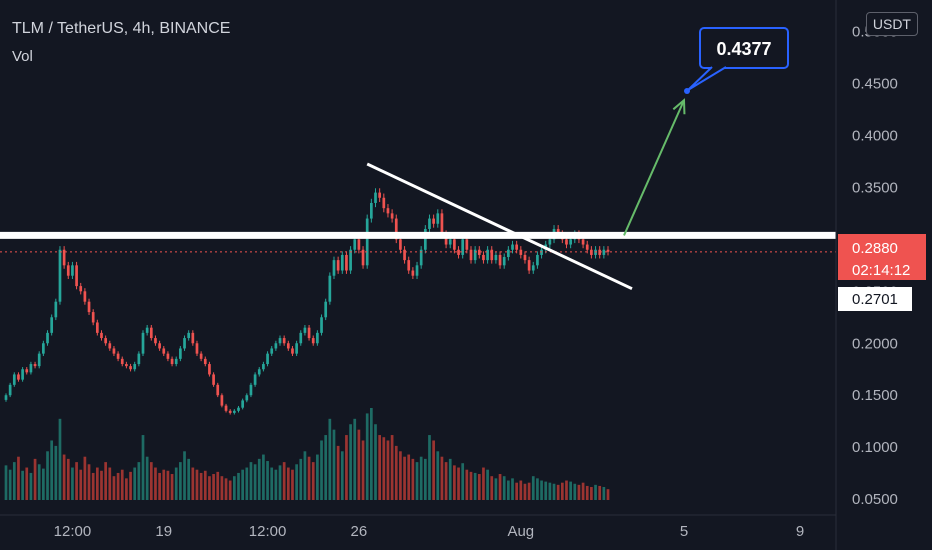  Describe the element at coordinates (707, 78) in the screenshot. I see `callout-pointer` at that location.